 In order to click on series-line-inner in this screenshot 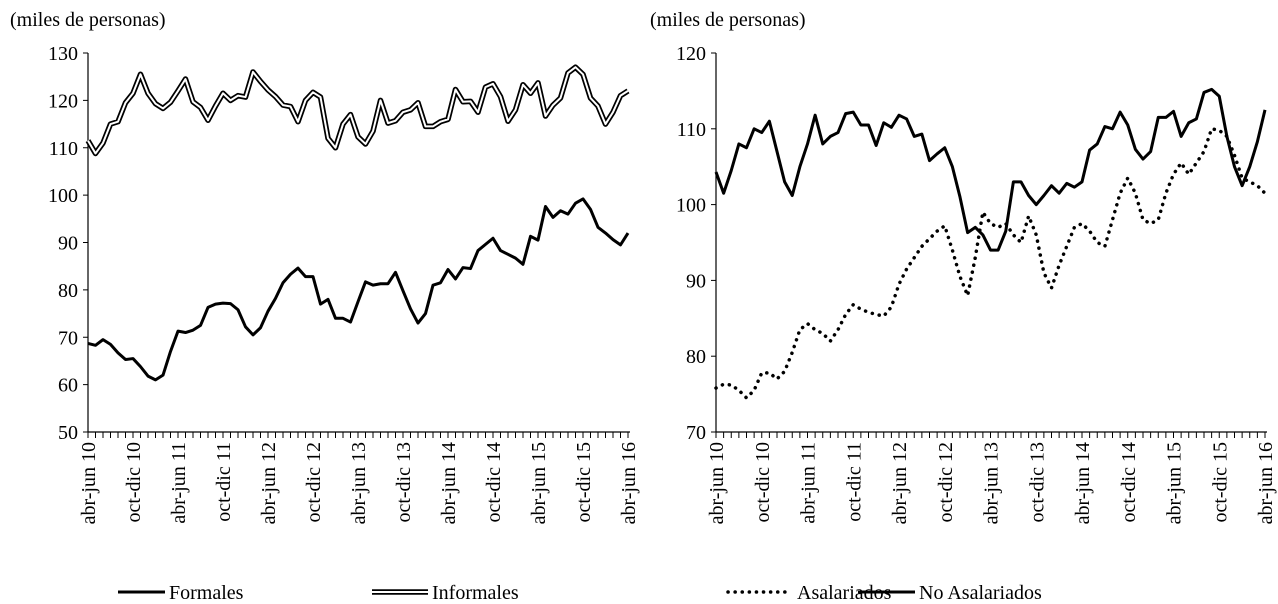, I will do `click(358, 110)`.